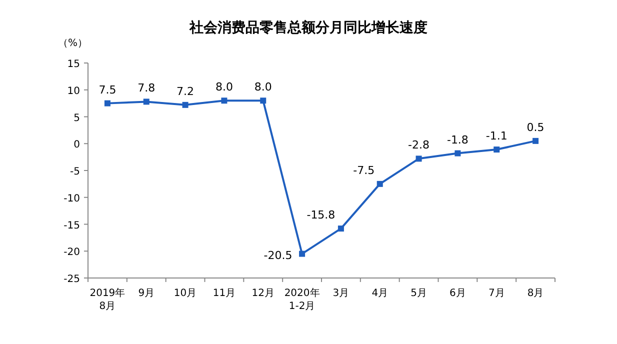 Image resolution: width=617 pixels, height=344 pixels. What do you see at coordinates (380, 293) in the screenshot?
I see `x-tick-label: 4月` at bounding box center [380, 293].